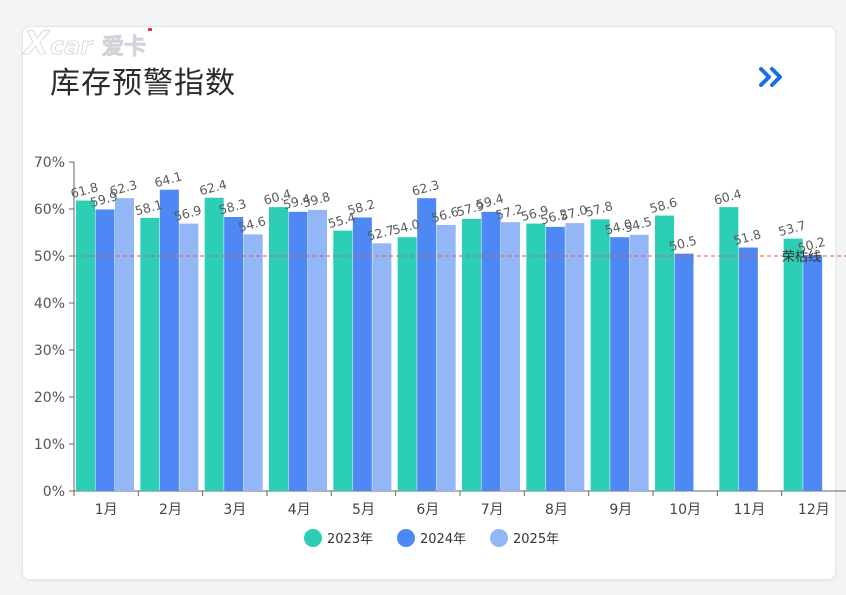 The width and height of the screenshot is (846, 595). What do you see at coordinates (471, 354) in the screenshot?
I see `bar-2023年-7月` at bounding box center [471, 354].